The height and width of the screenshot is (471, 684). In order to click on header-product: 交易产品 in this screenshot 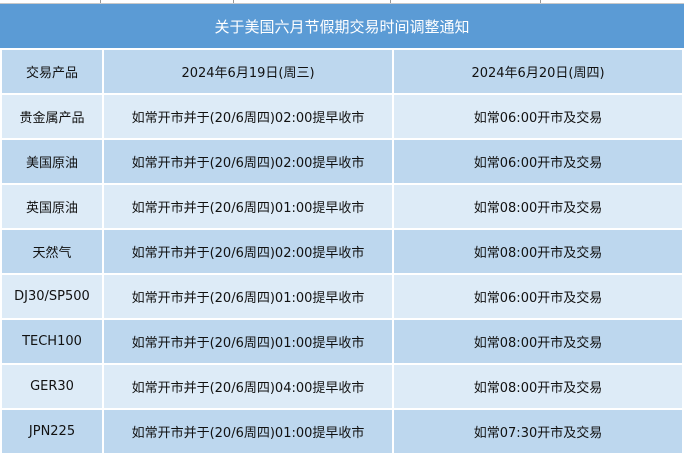, I will do `click(52, 71)`.